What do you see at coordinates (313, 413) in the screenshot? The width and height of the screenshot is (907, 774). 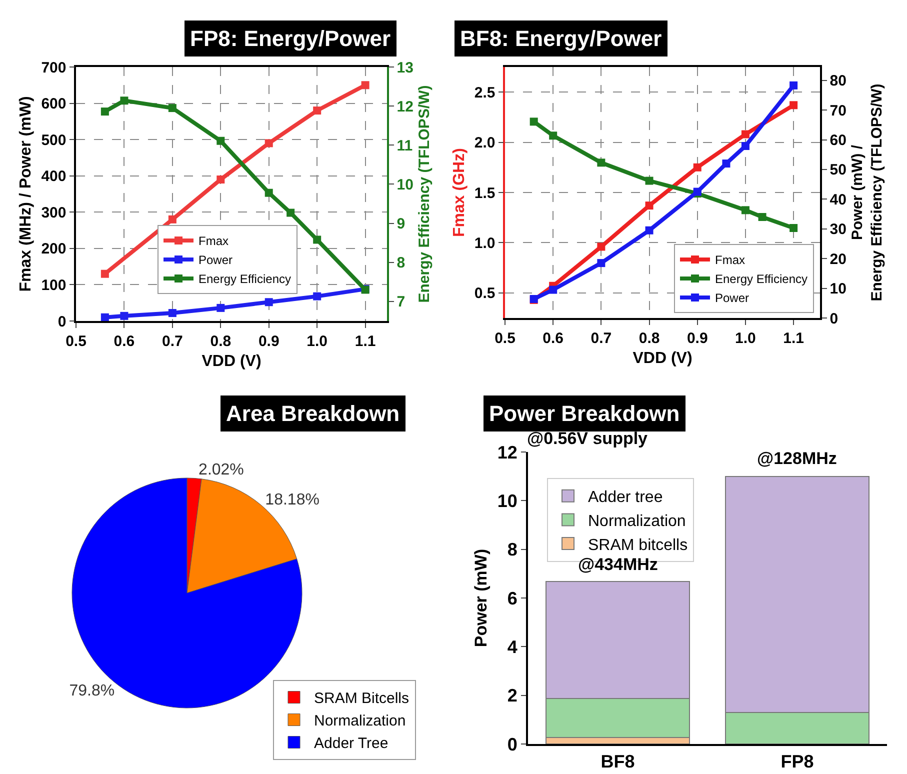 I see `chart-title: Area Breakdown` at bounding box center [313, 413].